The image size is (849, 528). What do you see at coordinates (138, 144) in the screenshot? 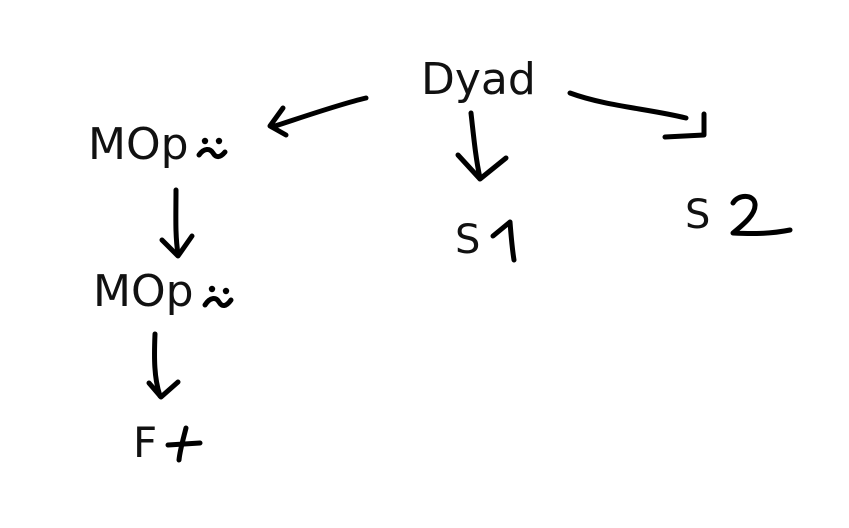
I see `node-label-mop-outer: MOp` at bounding box center [138, 144].